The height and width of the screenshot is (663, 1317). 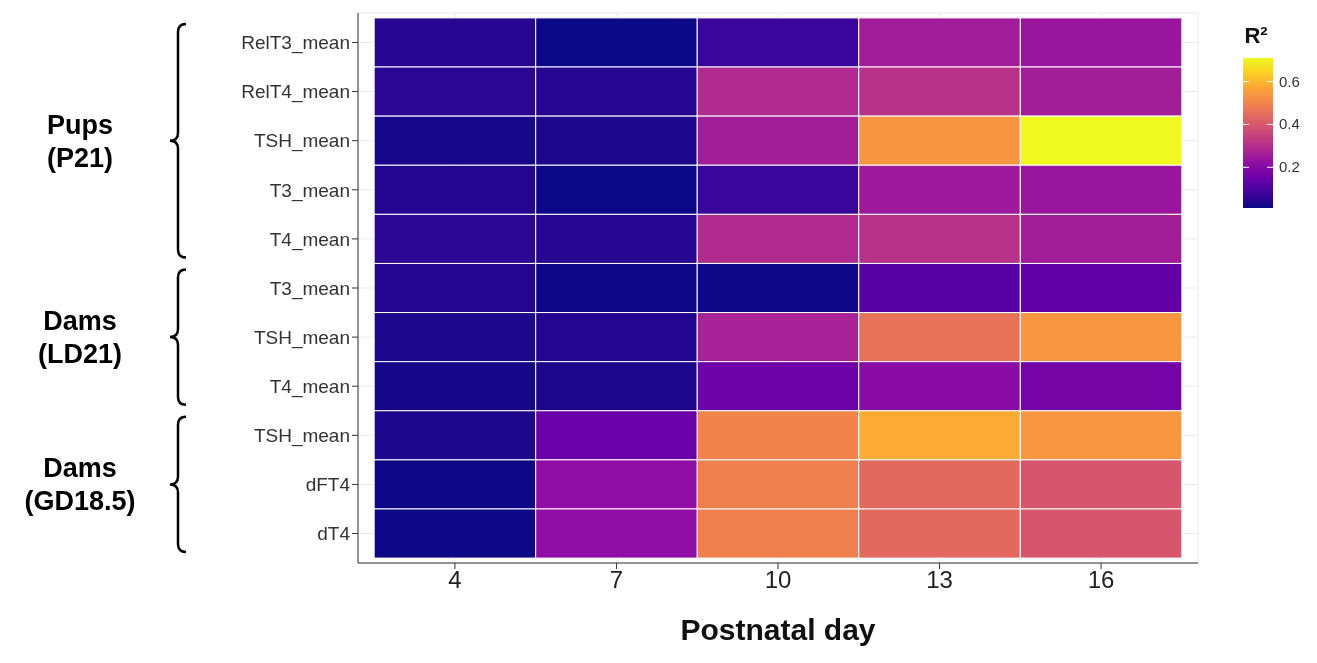 What do you see at coordinates (778, 580) in the screenshot?
I see `x-tick-label: 10` at bounding box center [778, 580].